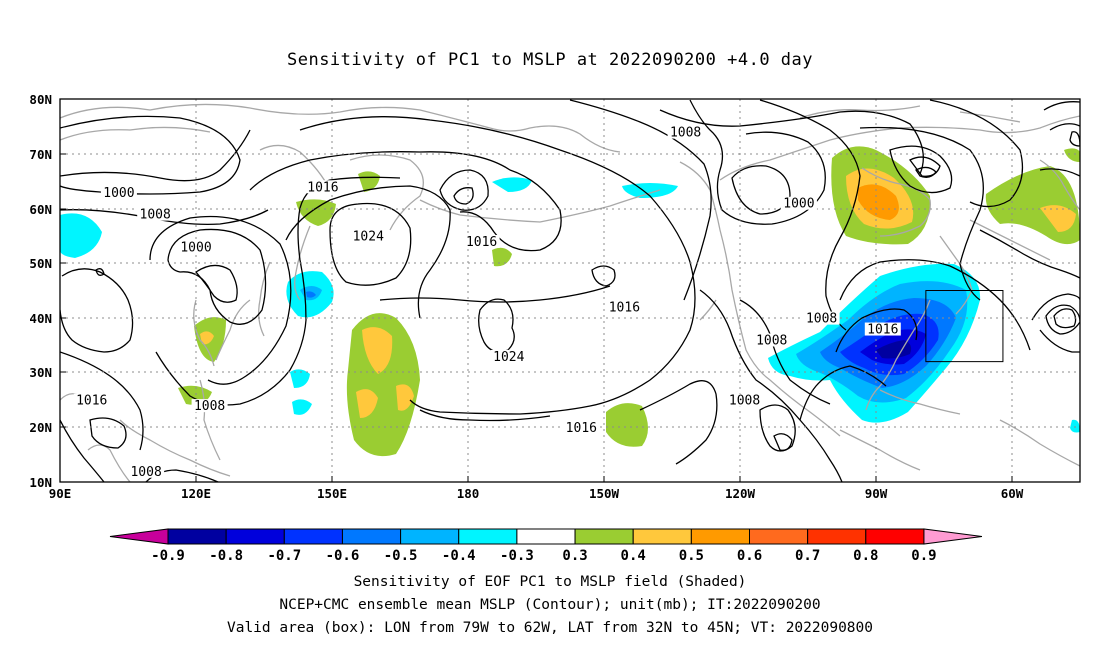  Describe the element at coordinates (196, 493) in the screenshot. I see `lon-label: 120E` at that location.